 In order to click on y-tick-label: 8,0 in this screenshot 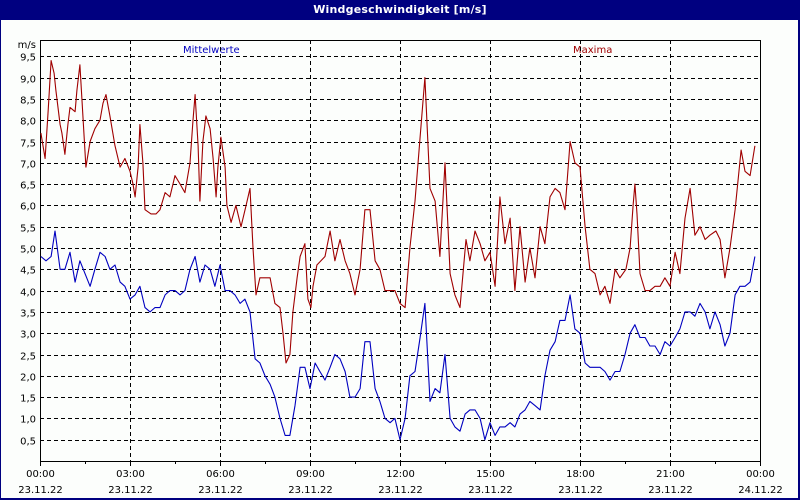, I will do `click(28, 122)`.